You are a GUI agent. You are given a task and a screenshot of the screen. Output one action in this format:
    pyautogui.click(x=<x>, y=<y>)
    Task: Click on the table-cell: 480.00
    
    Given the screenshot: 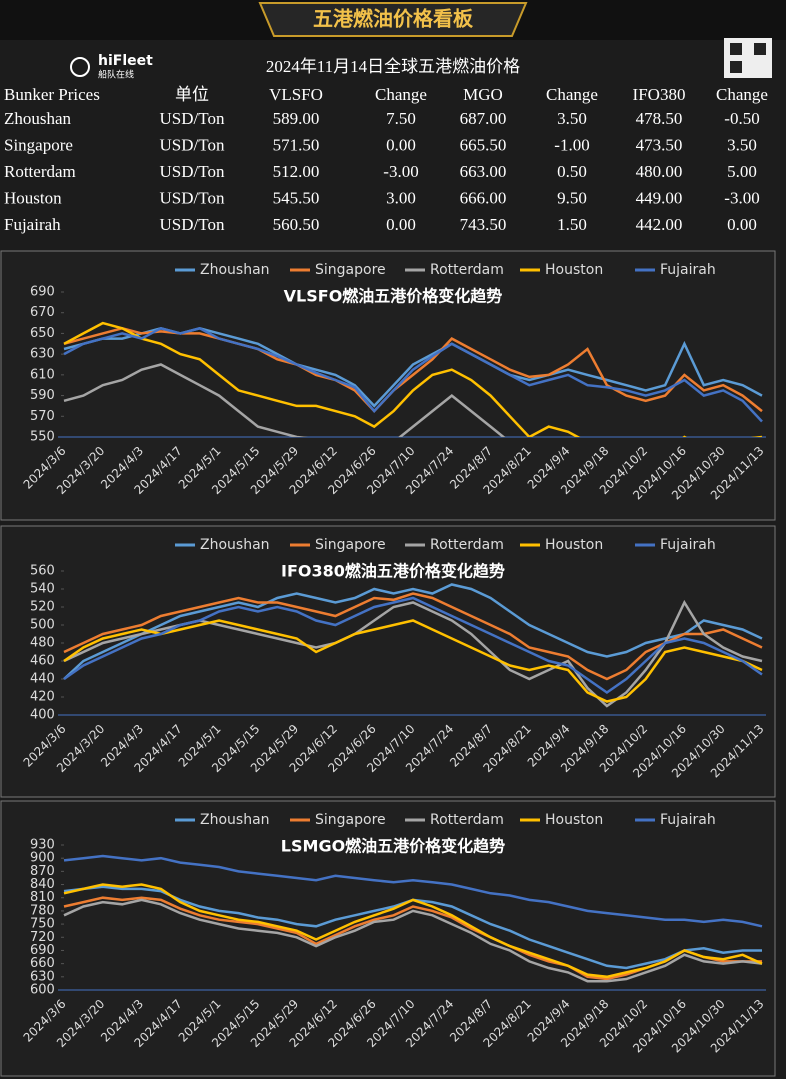 What is the action you would take?
    pyautogui.click(x=659, y=171)
    